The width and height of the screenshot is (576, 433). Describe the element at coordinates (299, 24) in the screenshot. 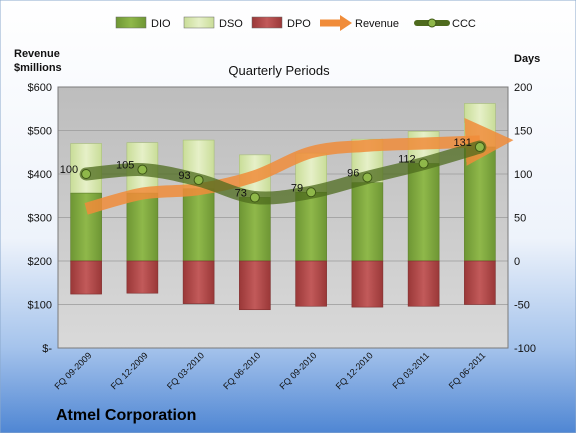

I see `legend-label: DPO` at that location.